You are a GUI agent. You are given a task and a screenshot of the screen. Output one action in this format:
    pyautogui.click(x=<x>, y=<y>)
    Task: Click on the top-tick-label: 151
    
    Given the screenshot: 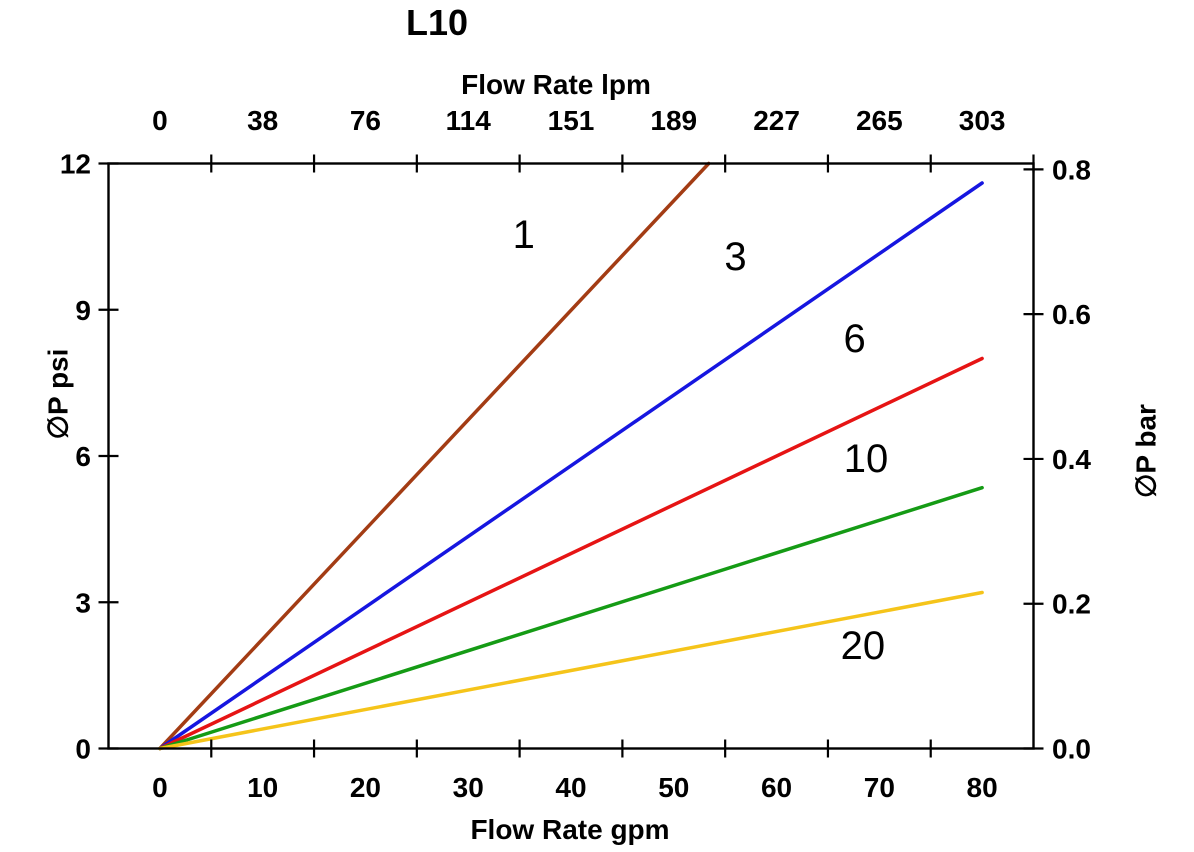 What is the action you would take?
    pyautogui.click(x=571, y=120)
    